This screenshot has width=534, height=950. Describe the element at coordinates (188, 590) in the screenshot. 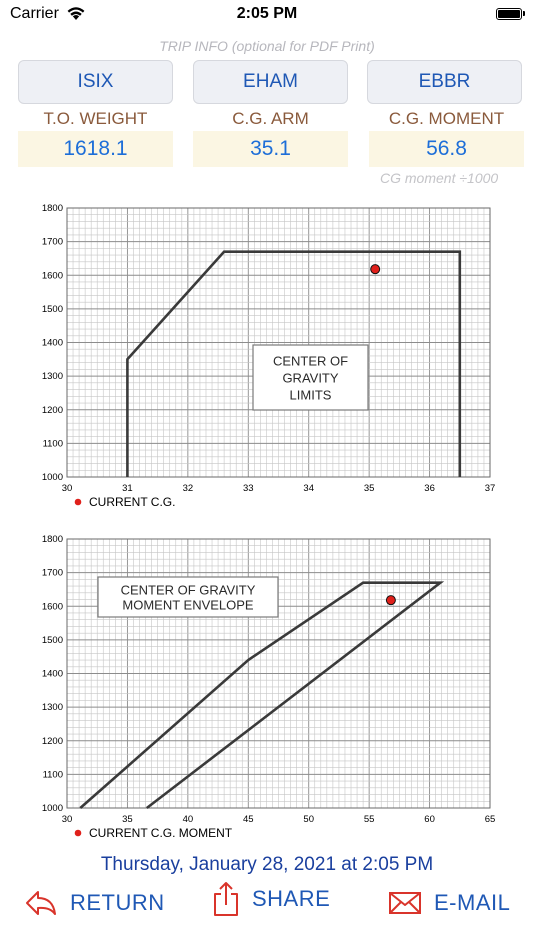

I see `chart-title-line: CENTER OF GRAVITY` at that location.